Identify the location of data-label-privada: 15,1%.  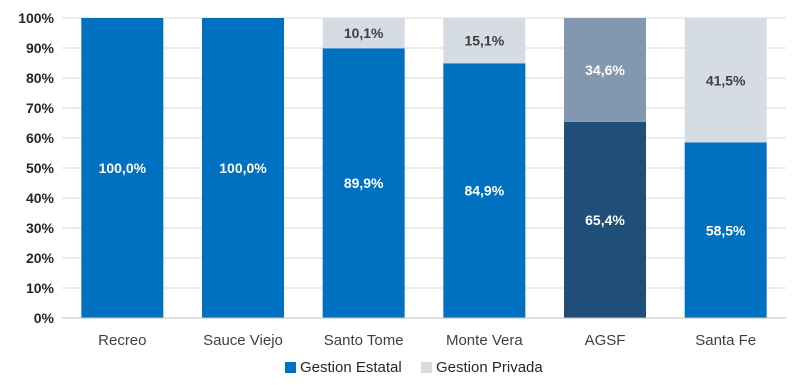
(484, 41).